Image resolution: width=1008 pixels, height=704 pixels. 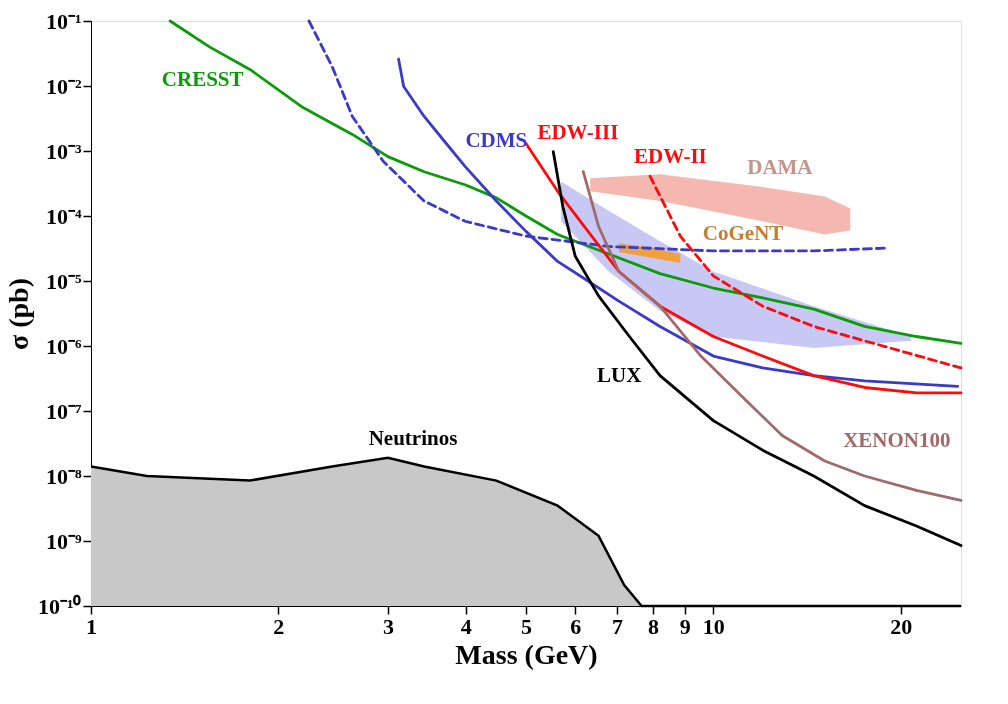 I want to click on y-tick-label: 10⁻⁹, so click(x=63, y=541).